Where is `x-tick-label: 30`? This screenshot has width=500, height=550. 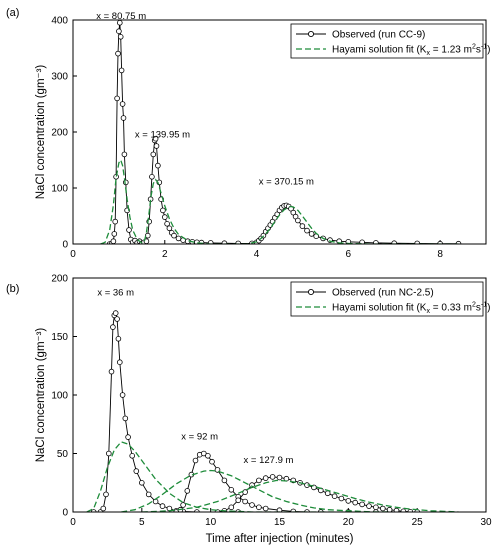
x-tick-label: 30 is located at coordinates (486, 522).